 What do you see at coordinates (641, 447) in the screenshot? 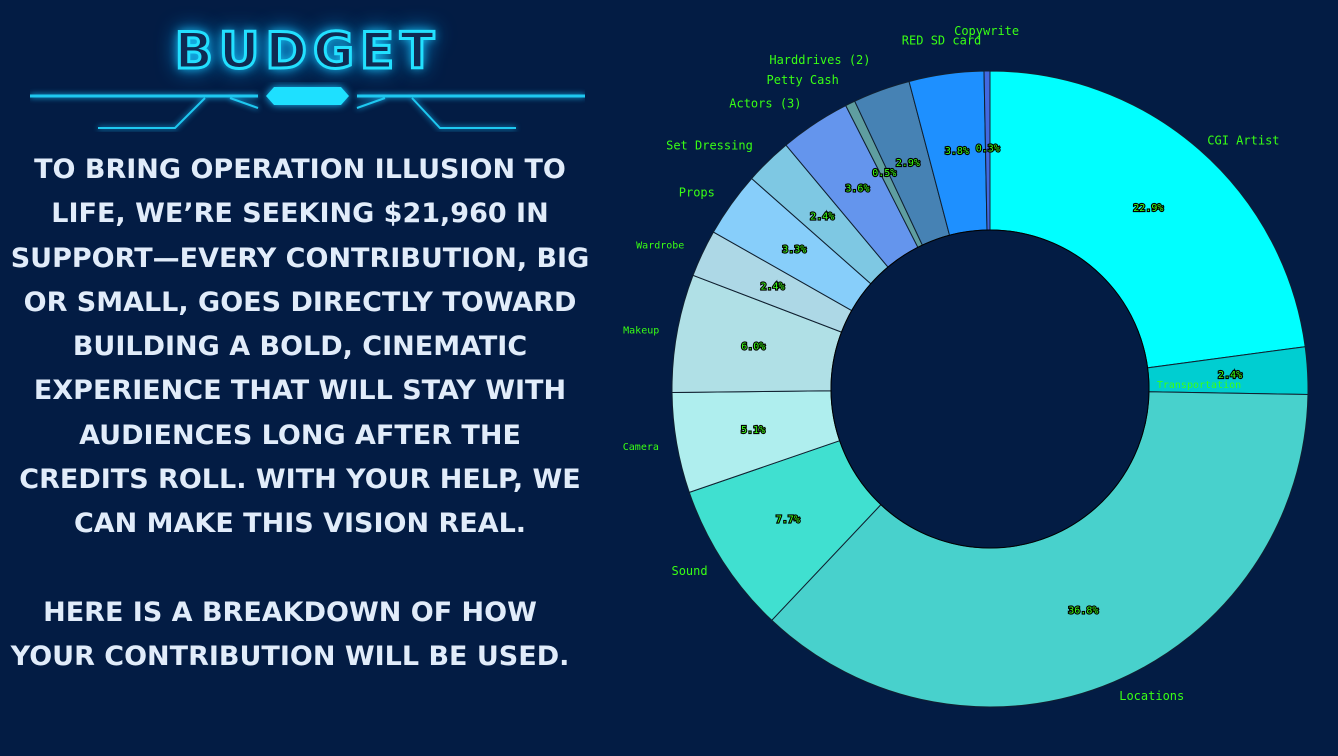
I see `slice-label-camera: Camera` at bounding box center [641, 447].